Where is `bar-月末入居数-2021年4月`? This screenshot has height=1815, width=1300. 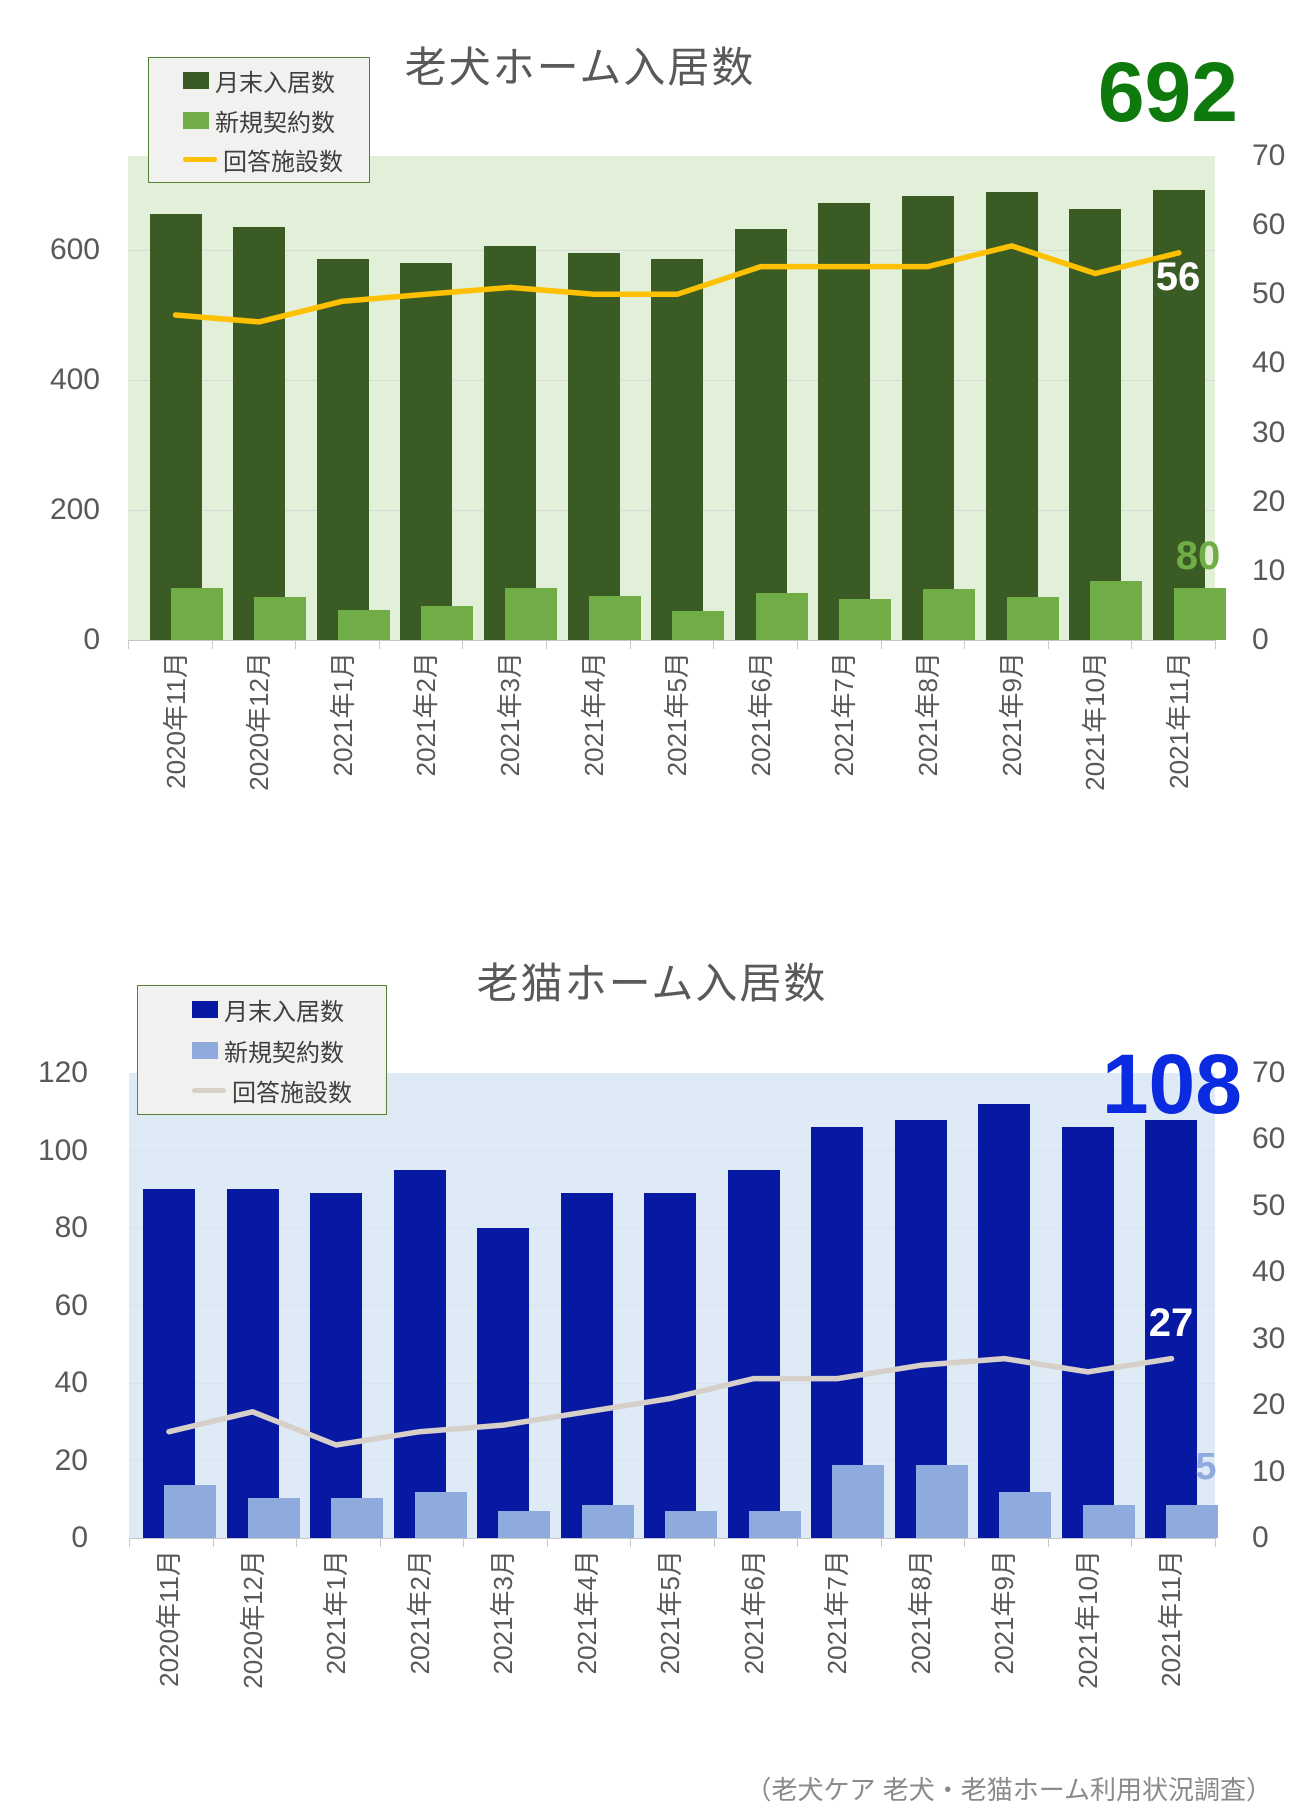 bar-月末入居数-2021年4月 is located at coordinates (593, 446).